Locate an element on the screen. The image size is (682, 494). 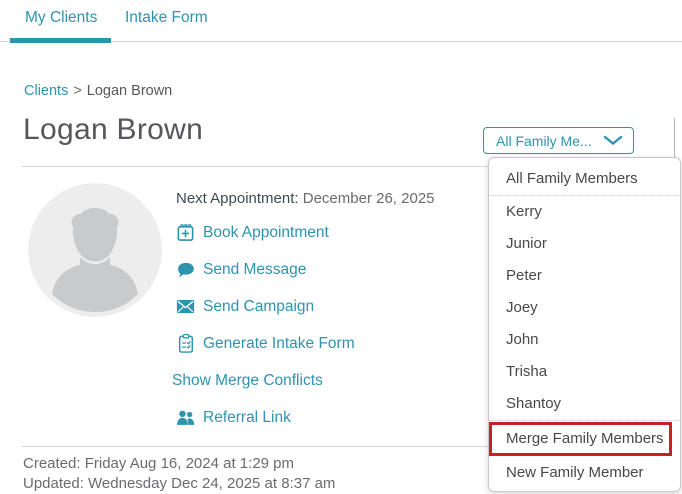
menu-item-shantoy: Shantoy is located at coordinates (534, 403).